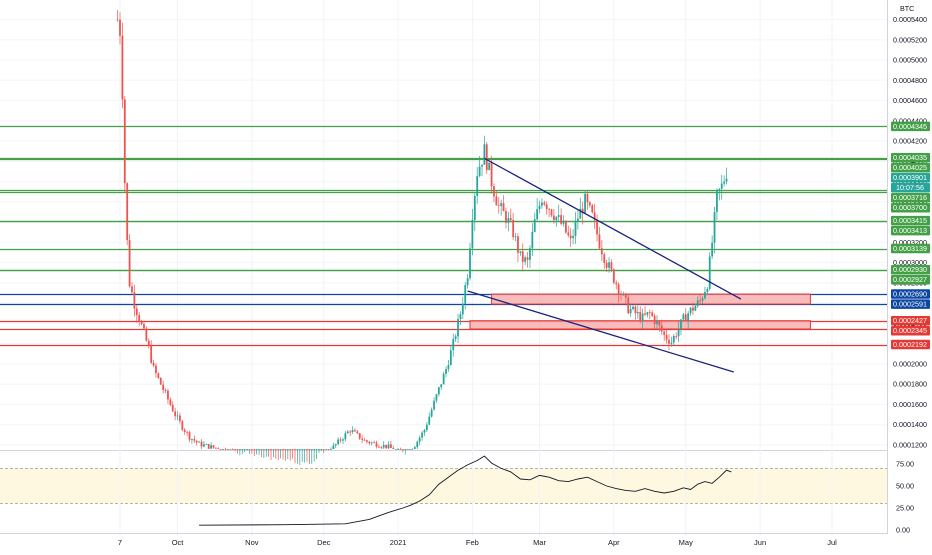  I want to click on current-price-tag: 0.0003901, so click(910, 177).